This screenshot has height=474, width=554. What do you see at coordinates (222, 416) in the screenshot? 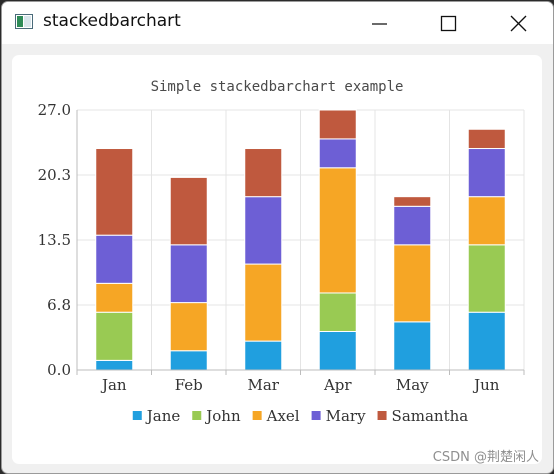
I see `legend-label: John` at bounding box center [222, 416].